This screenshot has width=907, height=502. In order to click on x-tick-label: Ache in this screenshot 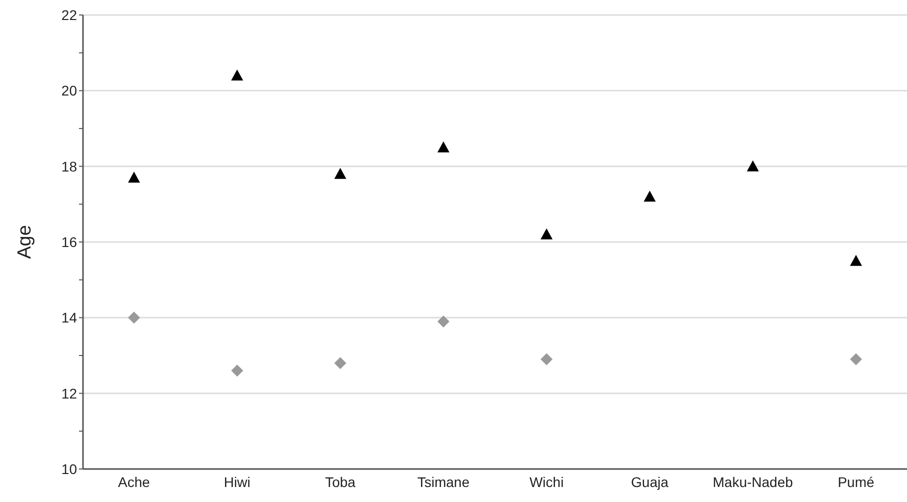, I will do `click(134, 482)`.